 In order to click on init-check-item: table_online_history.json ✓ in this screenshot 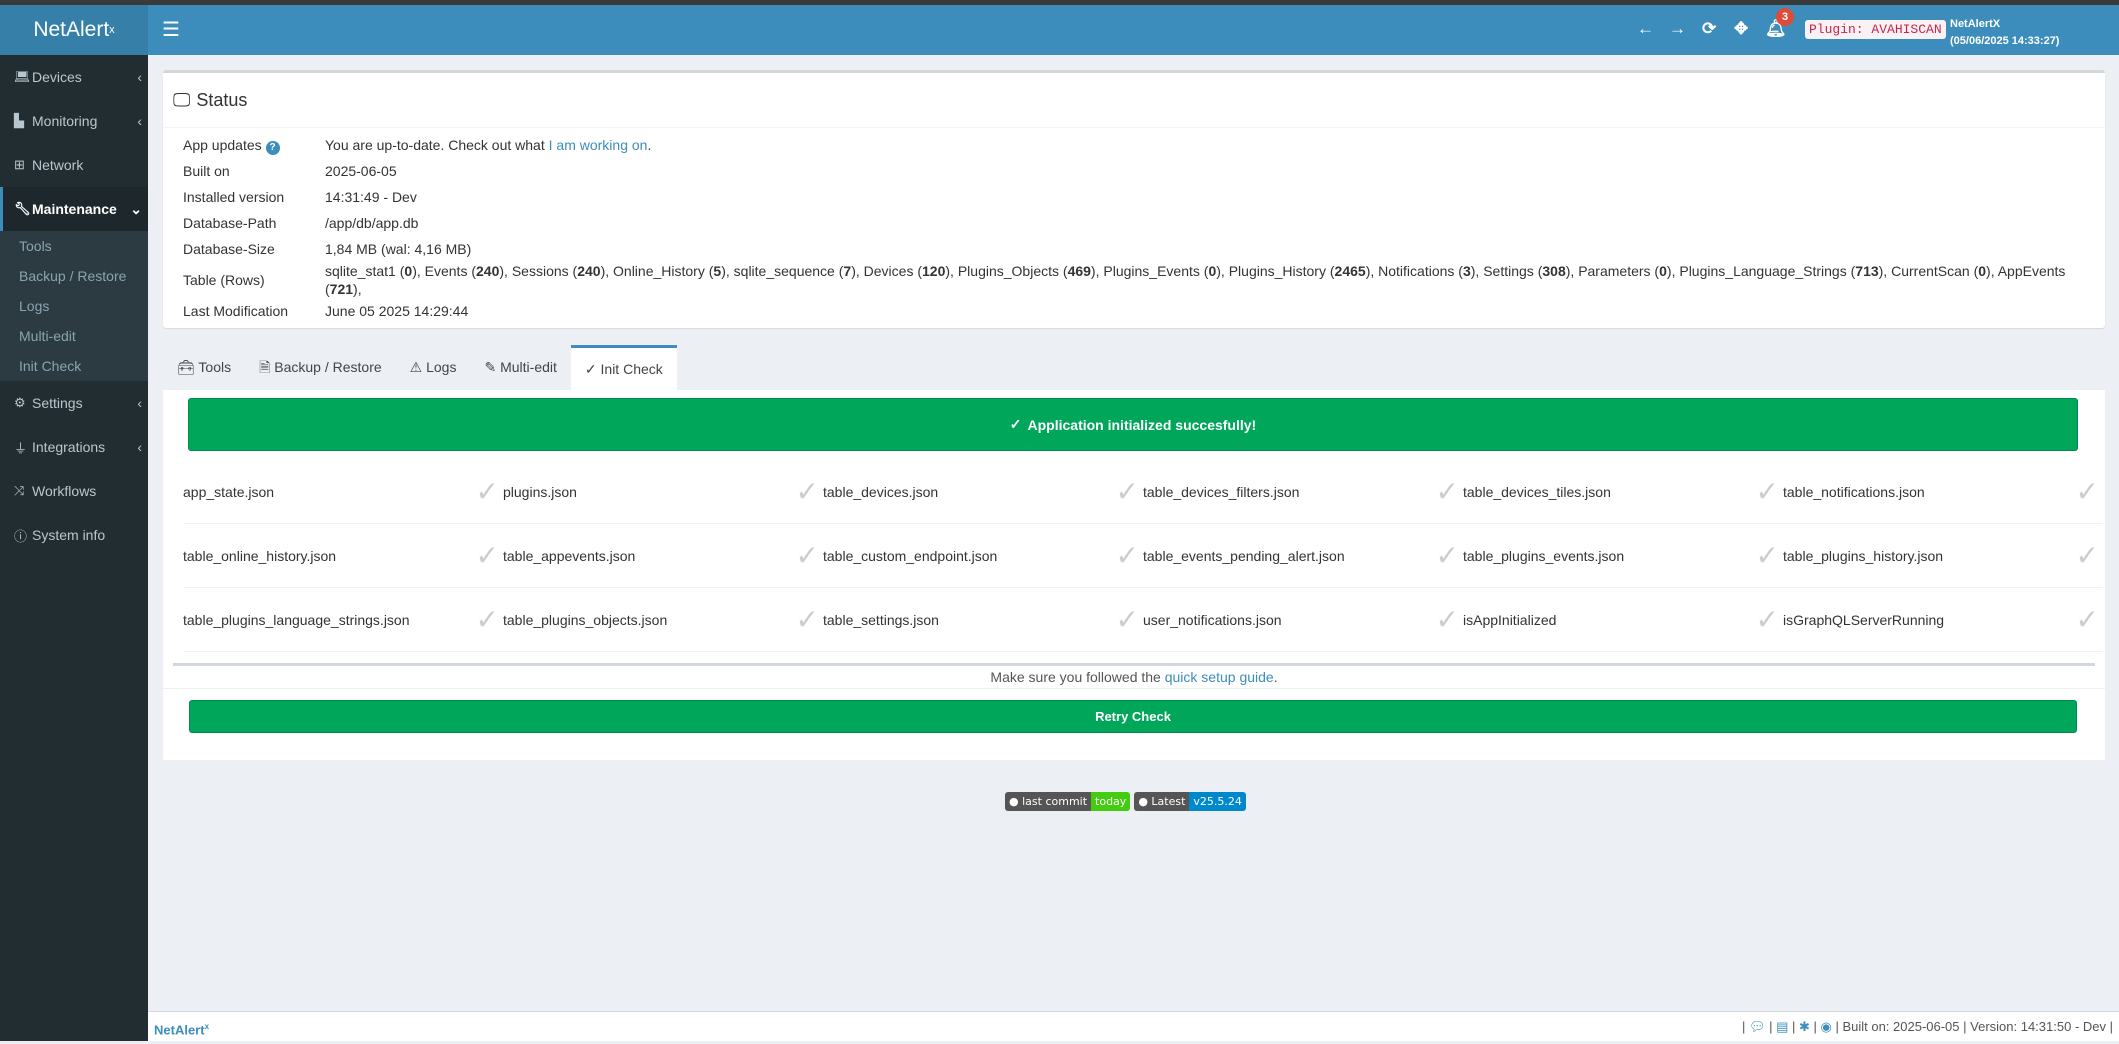, I will do `click(343, 556)`.